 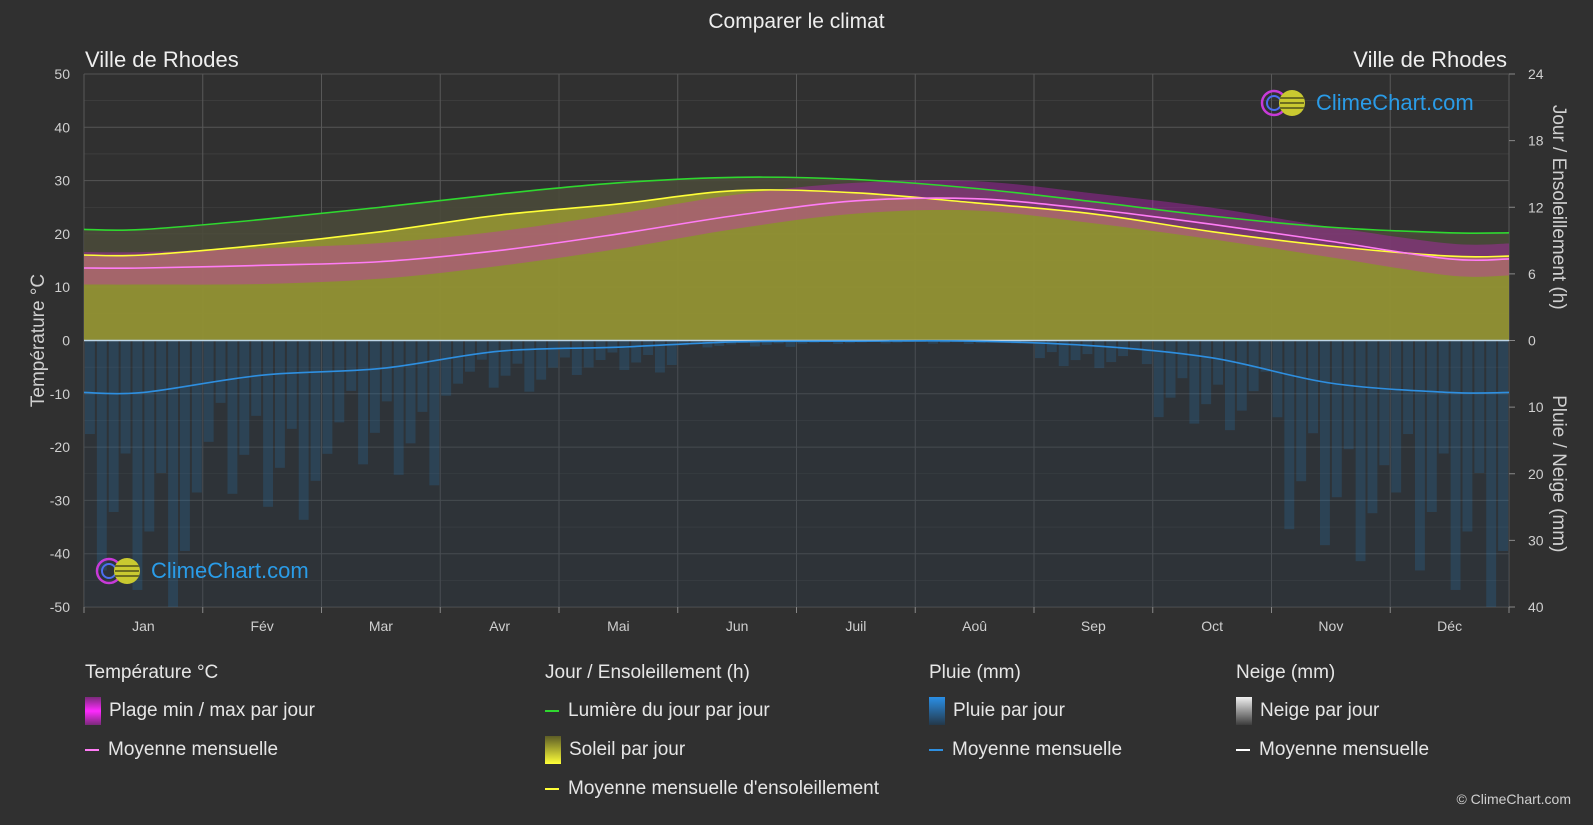 What do you see at coordinates (1025, 710) in the screenshot?
I see `legend-item: Pluie par jour` at bounding box center [1025, 710].